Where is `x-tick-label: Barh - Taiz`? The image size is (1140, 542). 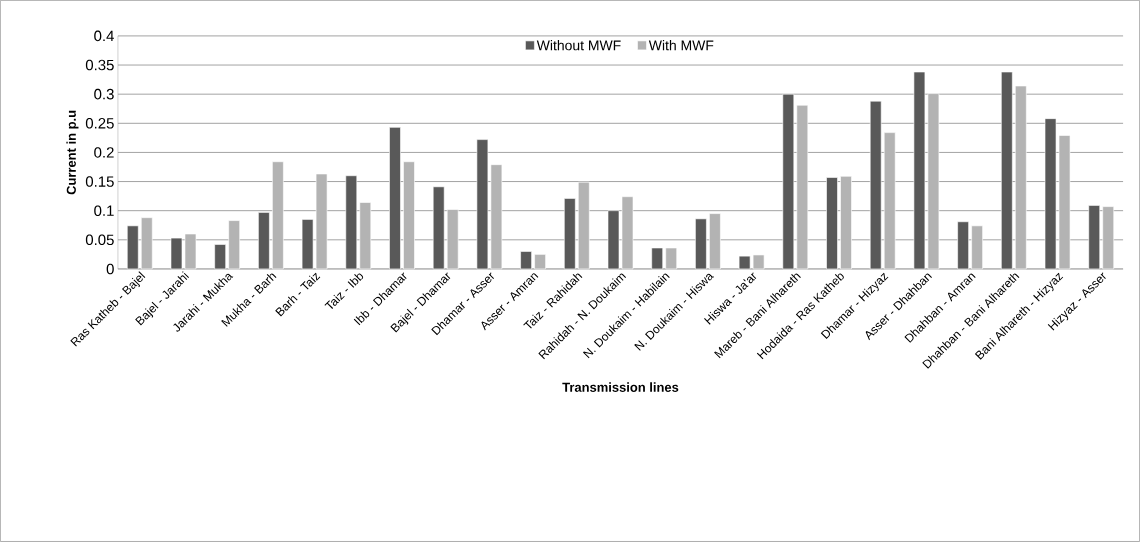
x-tick-label: Barh - Taiz is located at coordinates (298, 294).